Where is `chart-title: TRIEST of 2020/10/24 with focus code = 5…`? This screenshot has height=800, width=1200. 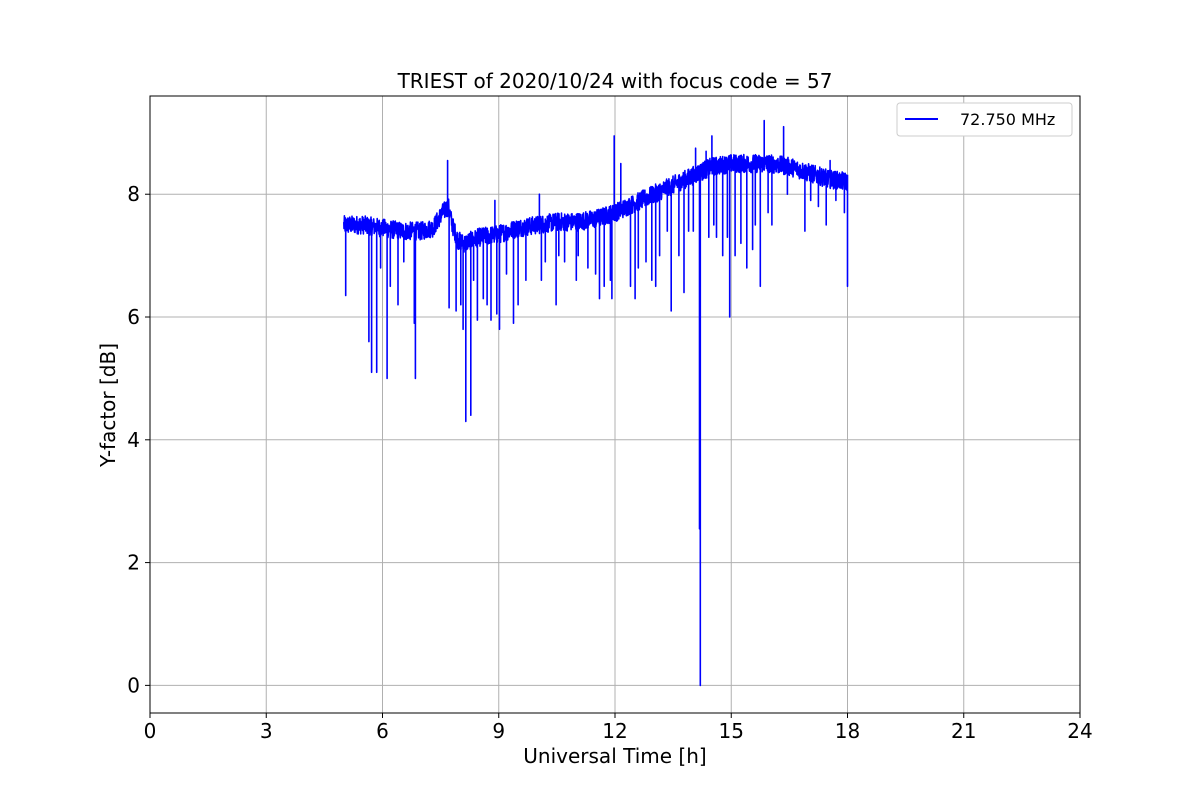
chart-title: TRIEST of 2020/10/24 with focus code = 5… is located at coordinates (615, 81).